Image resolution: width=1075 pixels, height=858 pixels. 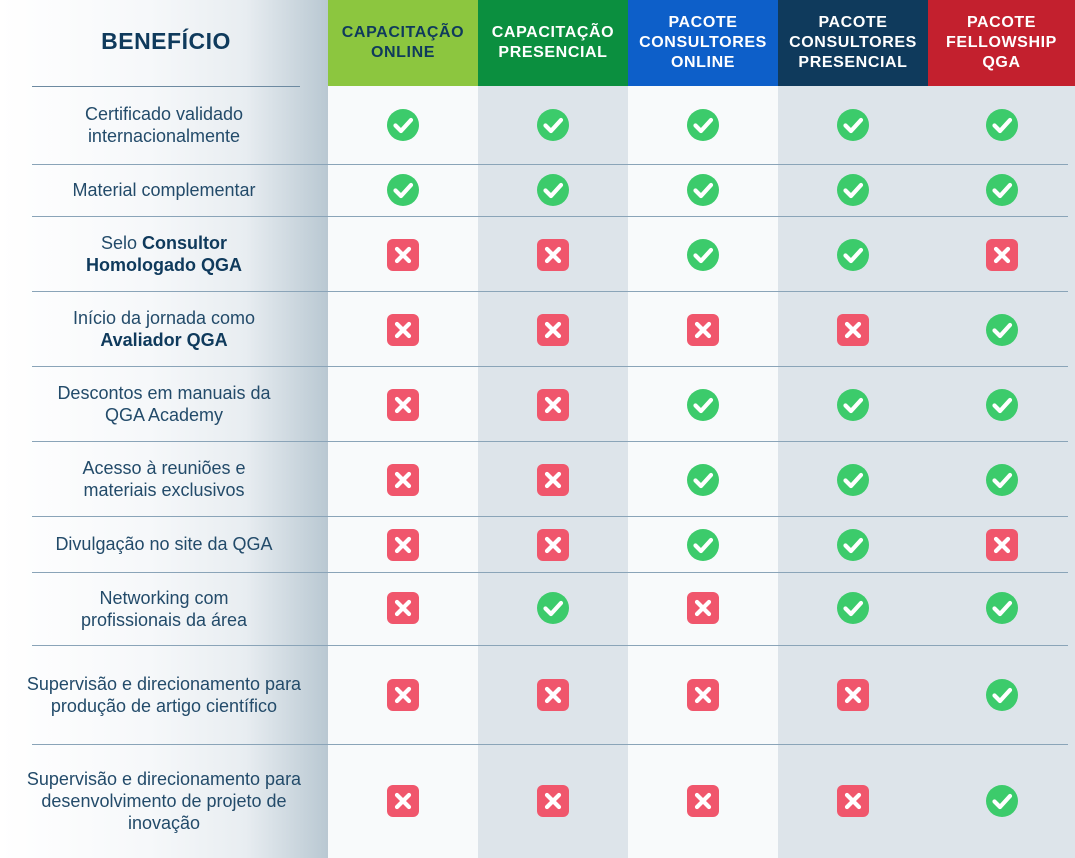 What do you see at coordinates (403, 43) in the screenshot?
I see `plan-header: CAPACITAÇÃO ONLINE` at bounding box center [403, 43].